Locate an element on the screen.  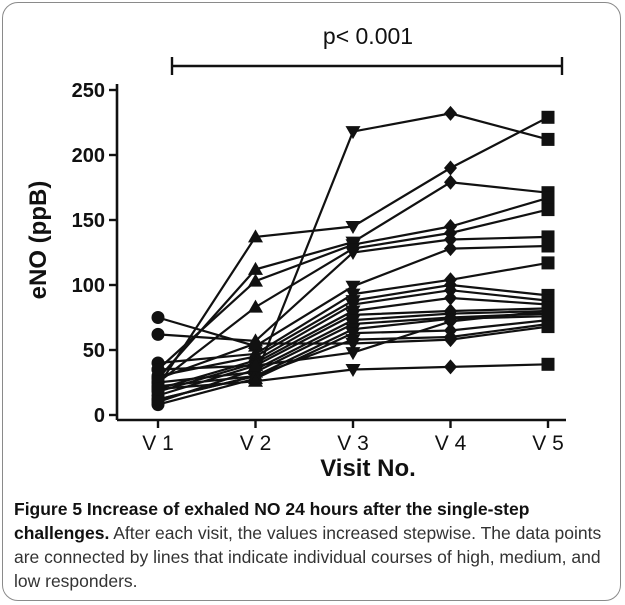
x-tick-label-4: V 4 is located at coordinates (451, 443).